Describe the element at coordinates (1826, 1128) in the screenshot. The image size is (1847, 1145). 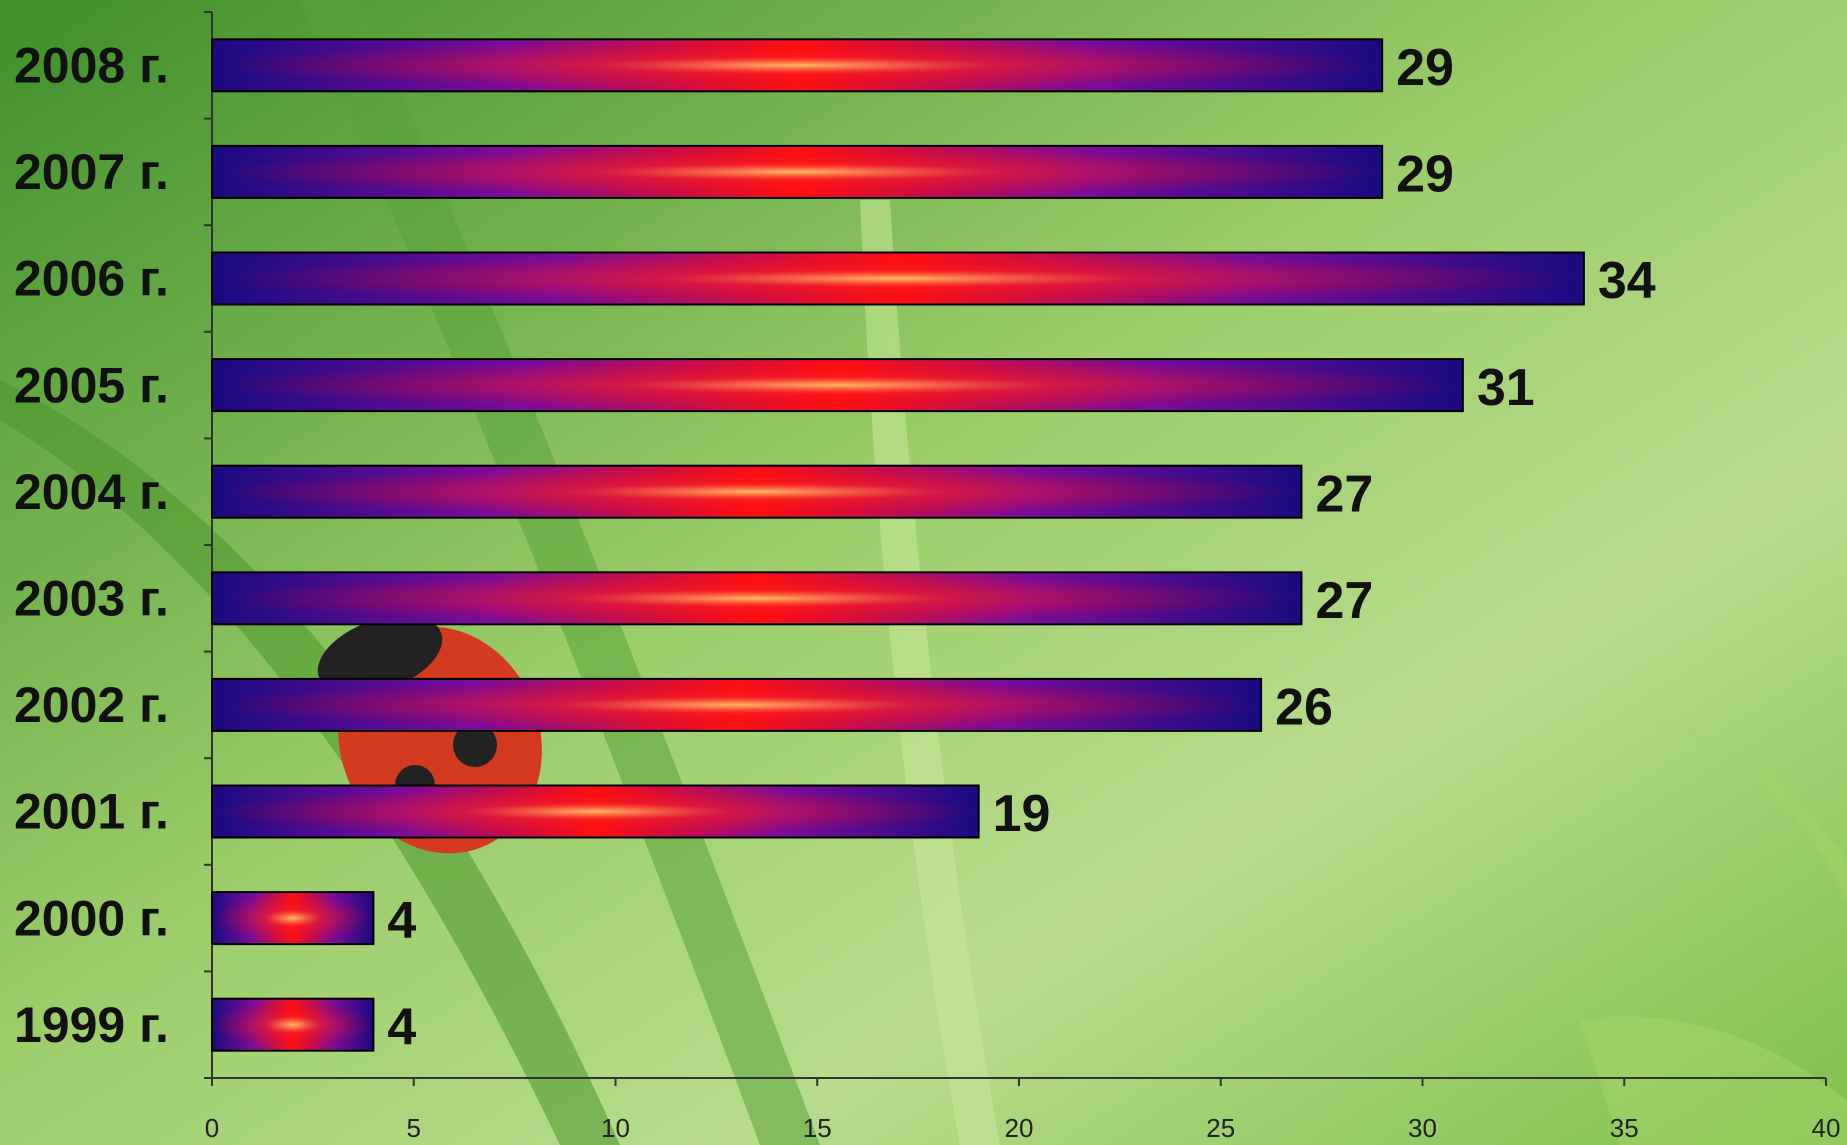
I see `x-tick-label: 40` at that location.